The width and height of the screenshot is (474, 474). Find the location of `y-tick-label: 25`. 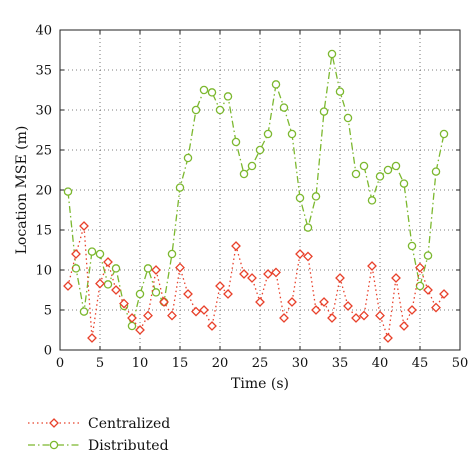

y-tick-label: 25 is located at coordinates (43, 151).